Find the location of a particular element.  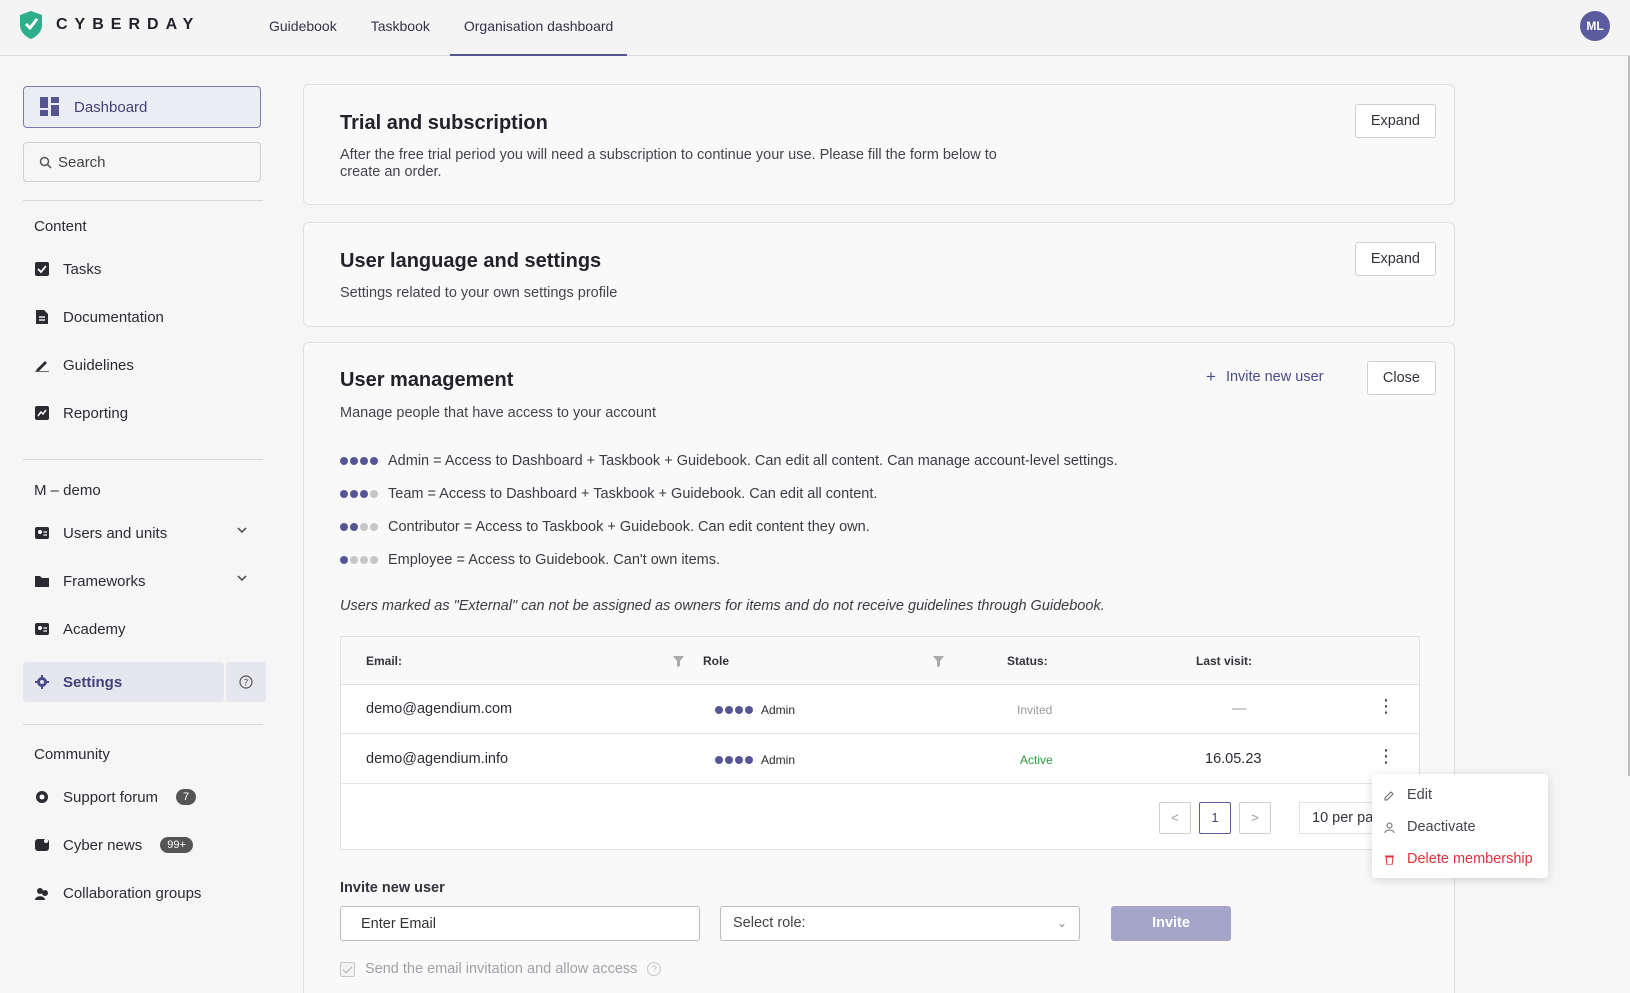

dashboard-button: Dashboard is located at coordinates (142, 107).